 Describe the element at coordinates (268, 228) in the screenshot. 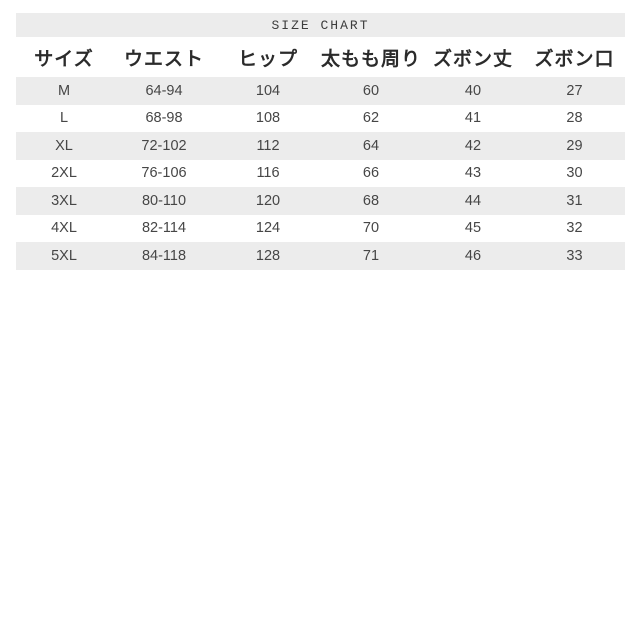

I see `table-cell: 124` at that location.